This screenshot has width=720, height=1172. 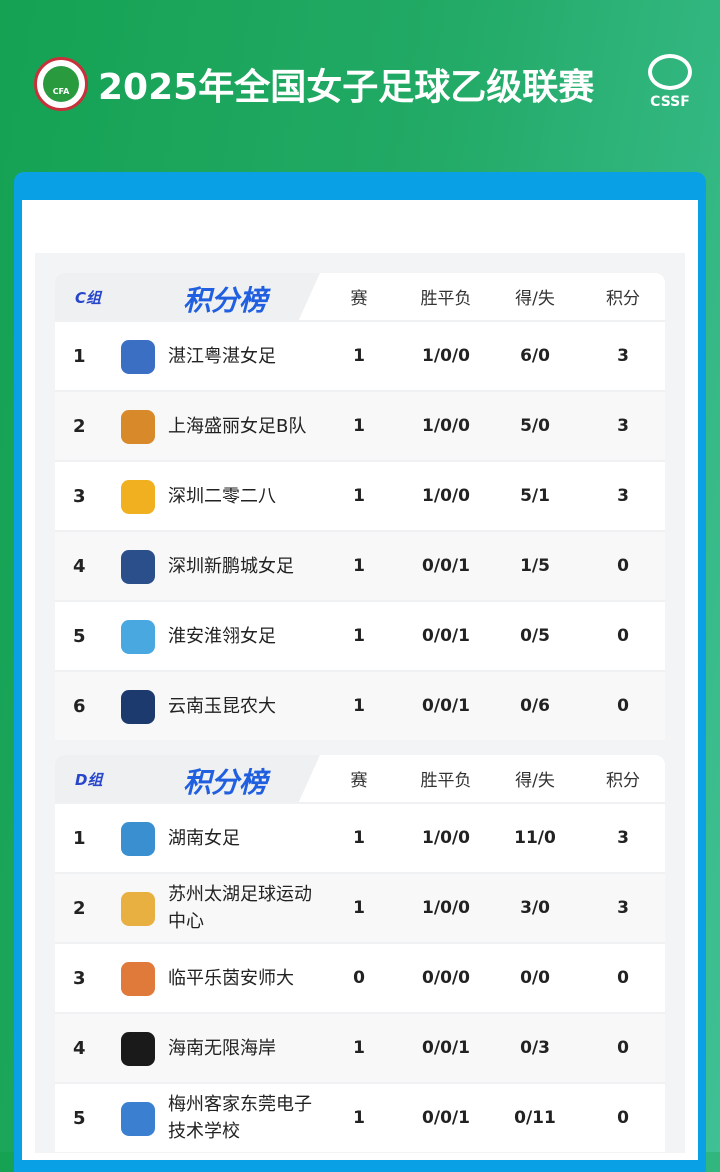 What do you see at coordinates (535, 1118) in the screenshot?
I see `gf-ga: 0/11` at bounding box center [535, 1118].